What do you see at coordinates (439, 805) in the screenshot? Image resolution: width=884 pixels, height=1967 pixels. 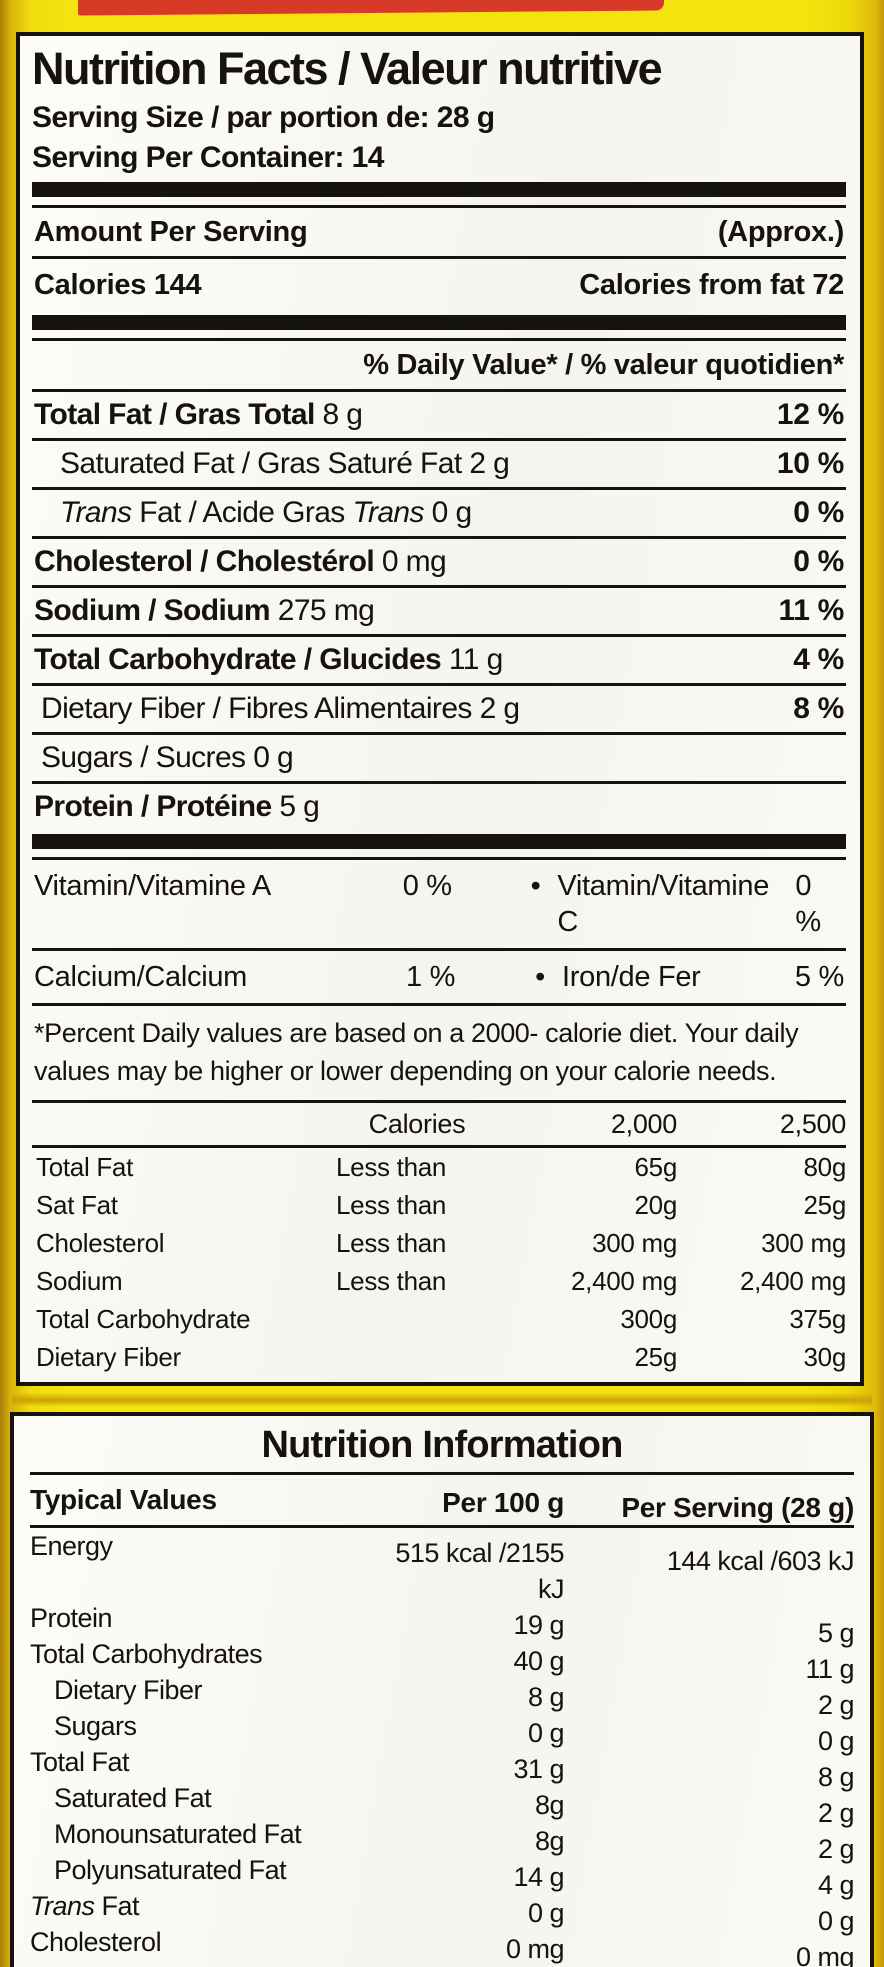 I see `nutrient-row-protein: Protein / Protéine 5 g` at bounding box center [439, 805].